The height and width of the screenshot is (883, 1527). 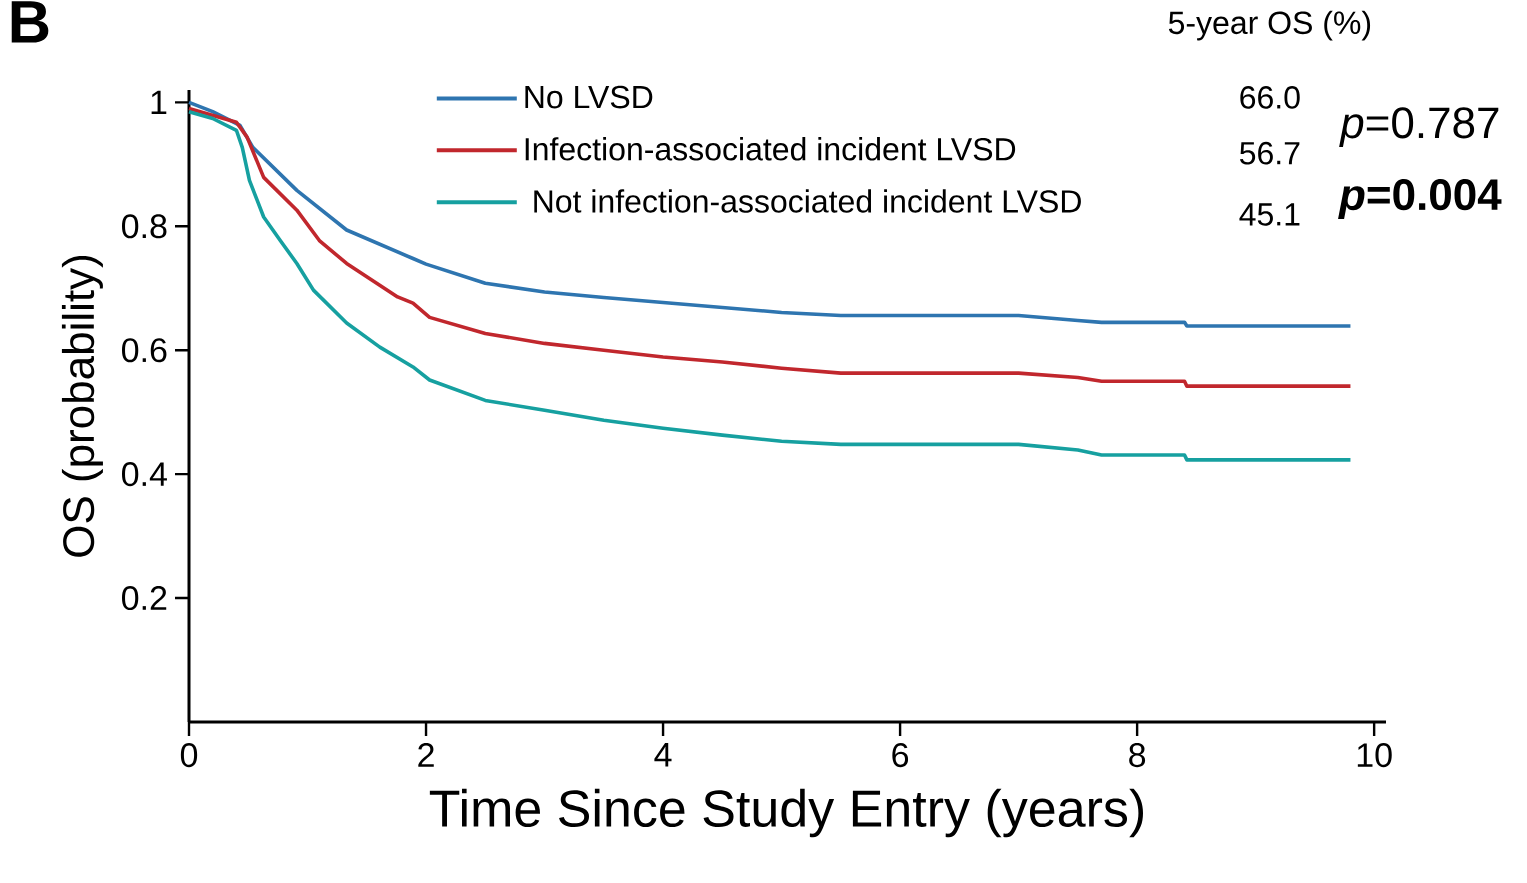 I want to click on y-tick-label: 1, so click(x=159, y=102).